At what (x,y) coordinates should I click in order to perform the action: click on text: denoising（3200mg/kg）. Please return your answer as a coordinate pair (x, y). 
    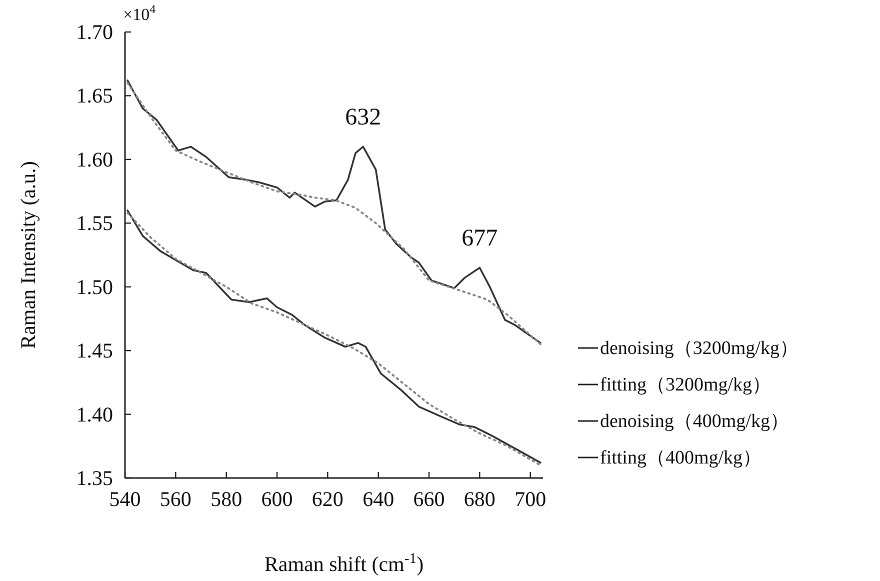
    Looking at the image, I should click on (699, 348).